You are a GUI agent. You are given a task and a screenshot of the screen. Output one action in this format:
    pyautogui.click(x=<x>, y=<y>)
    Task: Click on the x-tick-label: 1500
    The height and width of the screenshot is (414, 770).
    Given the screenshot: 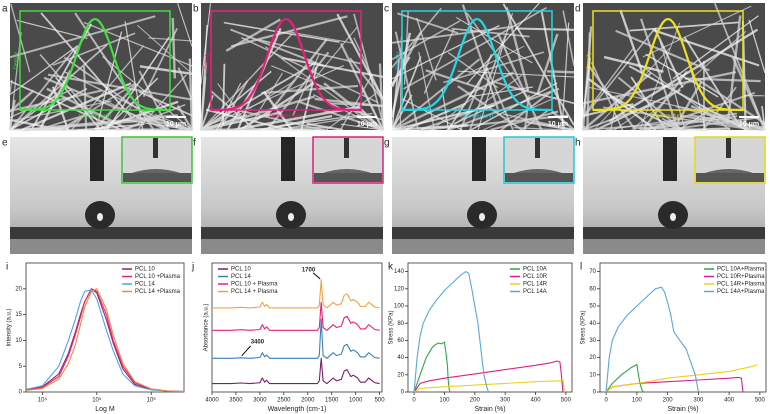 What is the action you would take?
    pyautogui.click(x=332, y=401)
    